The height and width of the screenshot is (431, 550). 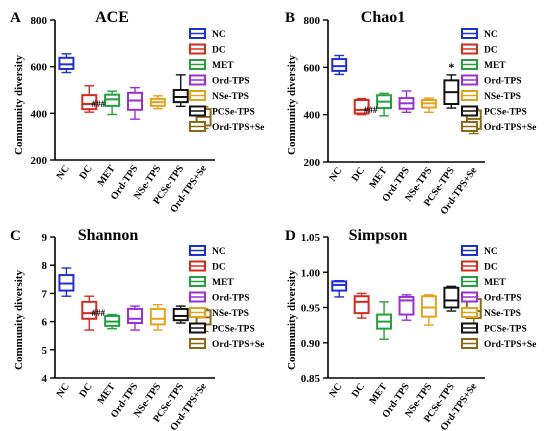 I want to click on y-tick-label: 4, so click(x=45, y=379).